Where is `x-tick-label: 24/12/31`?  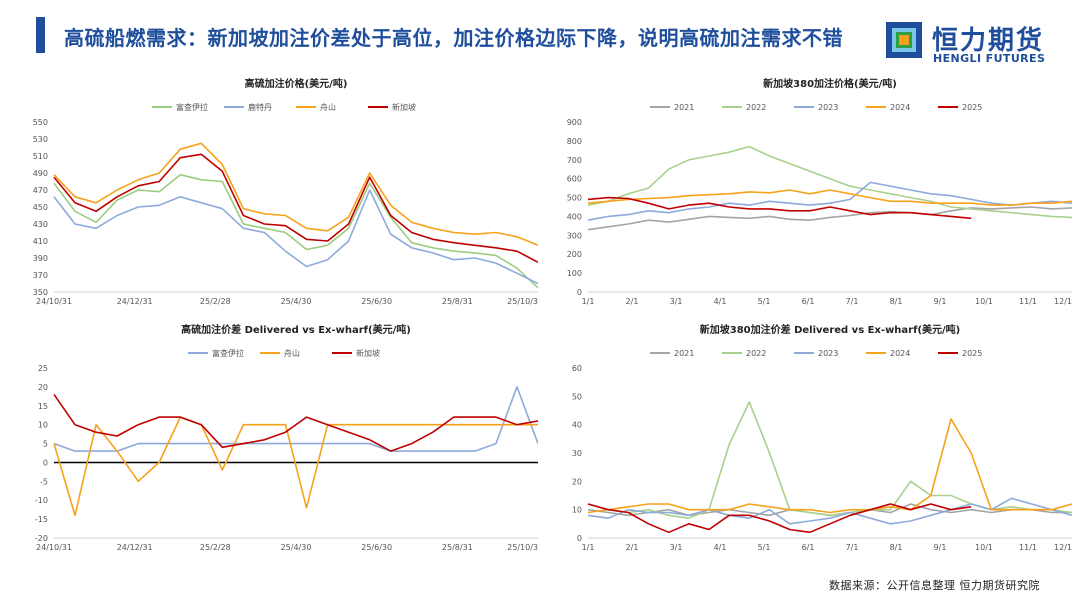 x-tick-label: 24/12/31 is located at coordinates (135, 301).